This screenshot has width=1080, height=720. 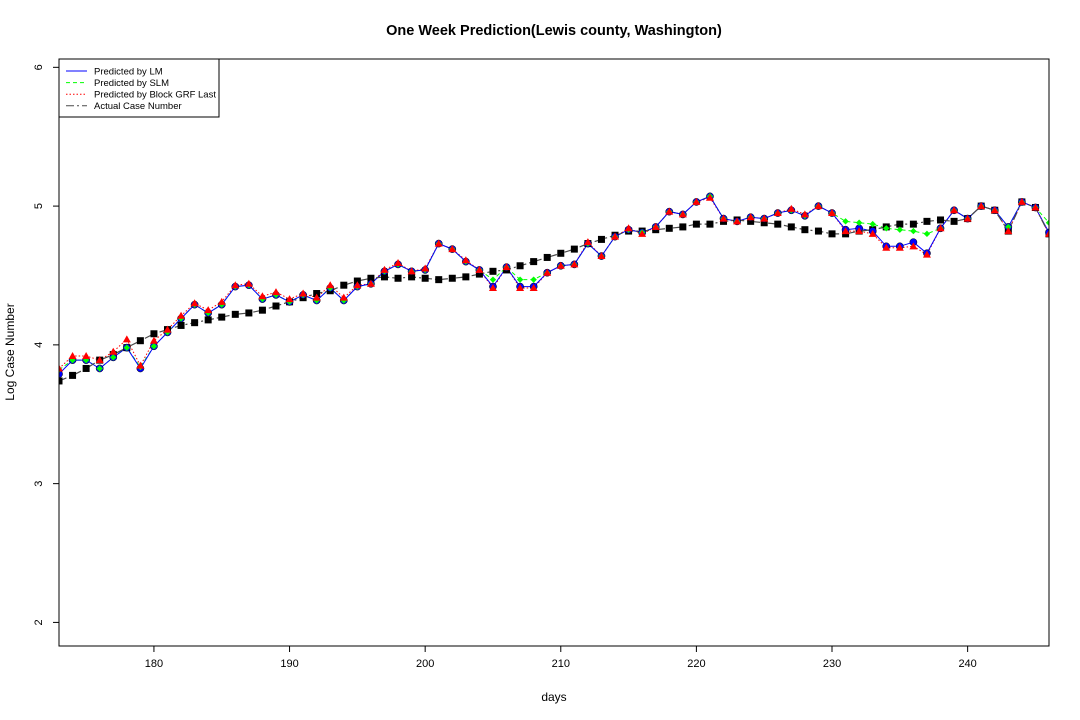 I want to click on x-axis-label: days, so click(x=553, y=697).